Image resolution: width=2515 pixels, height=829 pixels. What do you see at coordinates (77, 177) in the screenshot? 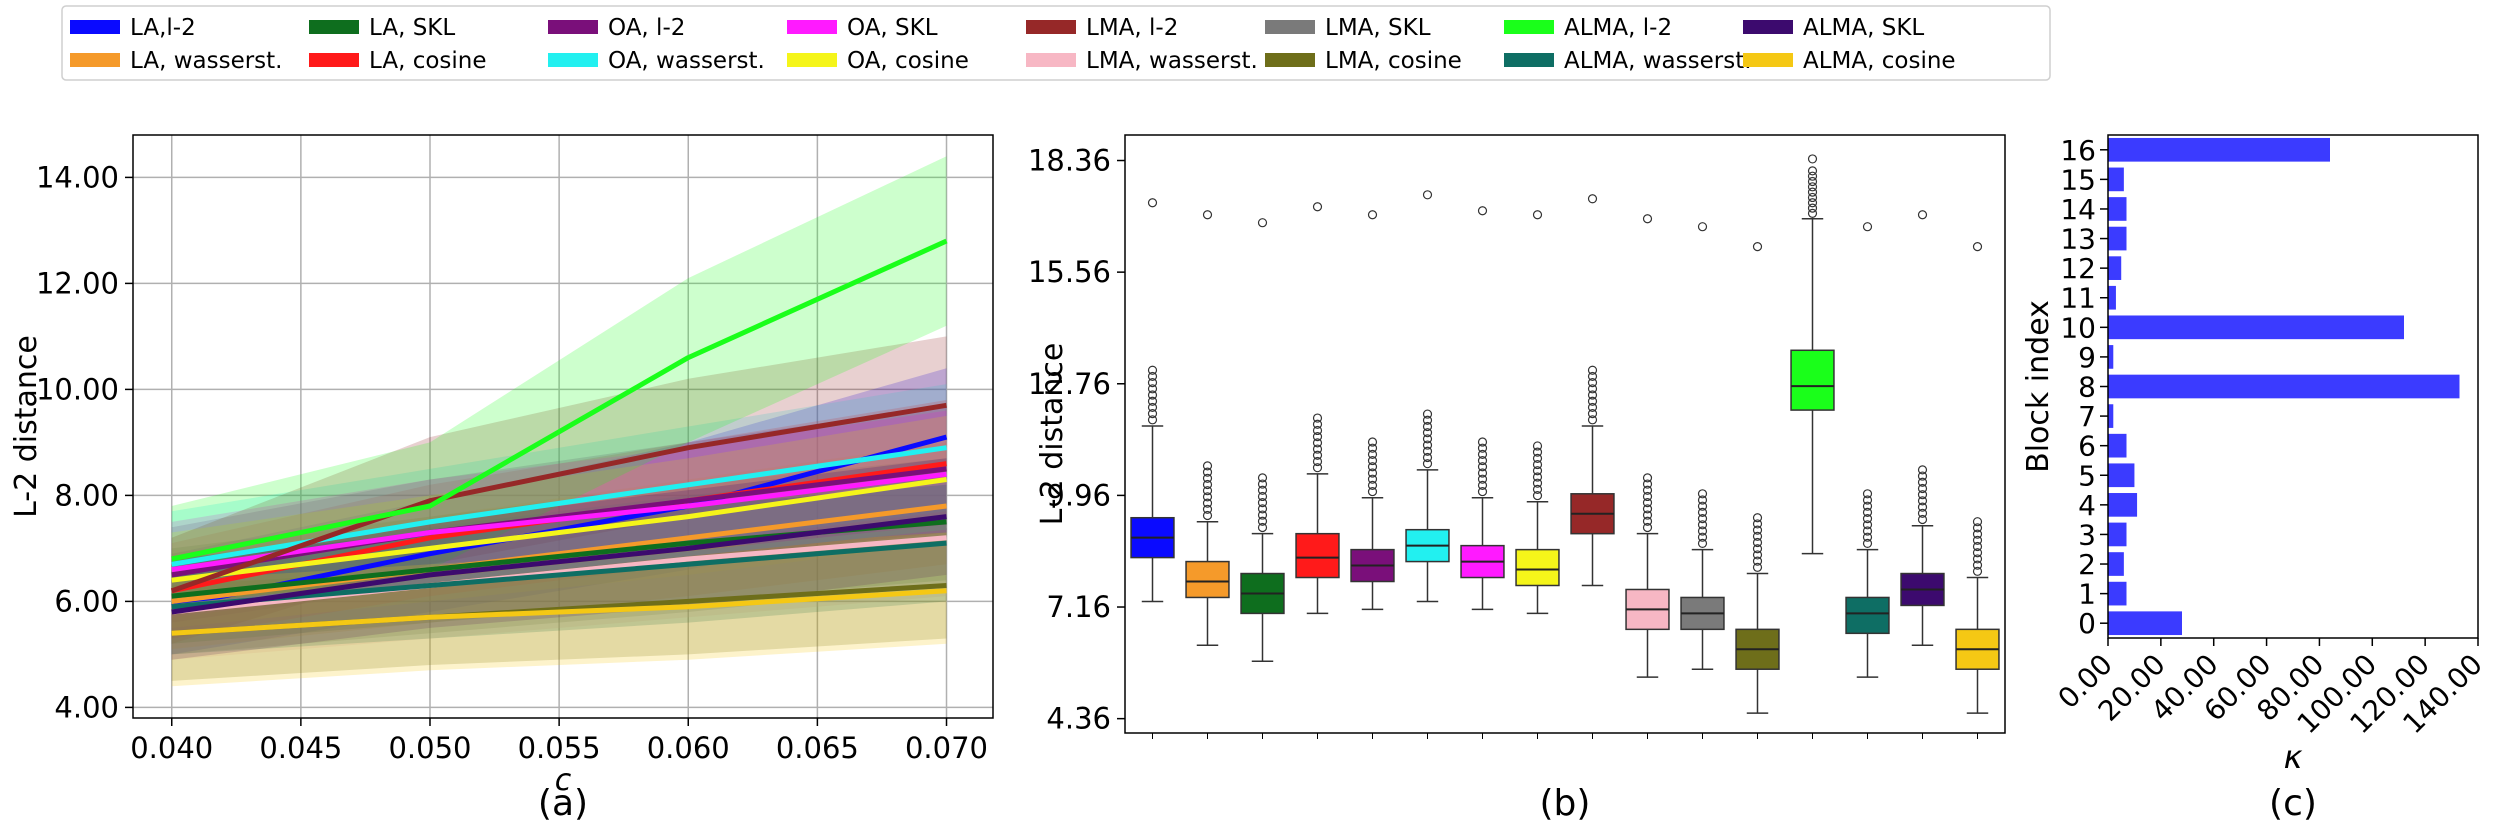
I see `y-tick-label: 14.00` at bounding box center [77, 177].